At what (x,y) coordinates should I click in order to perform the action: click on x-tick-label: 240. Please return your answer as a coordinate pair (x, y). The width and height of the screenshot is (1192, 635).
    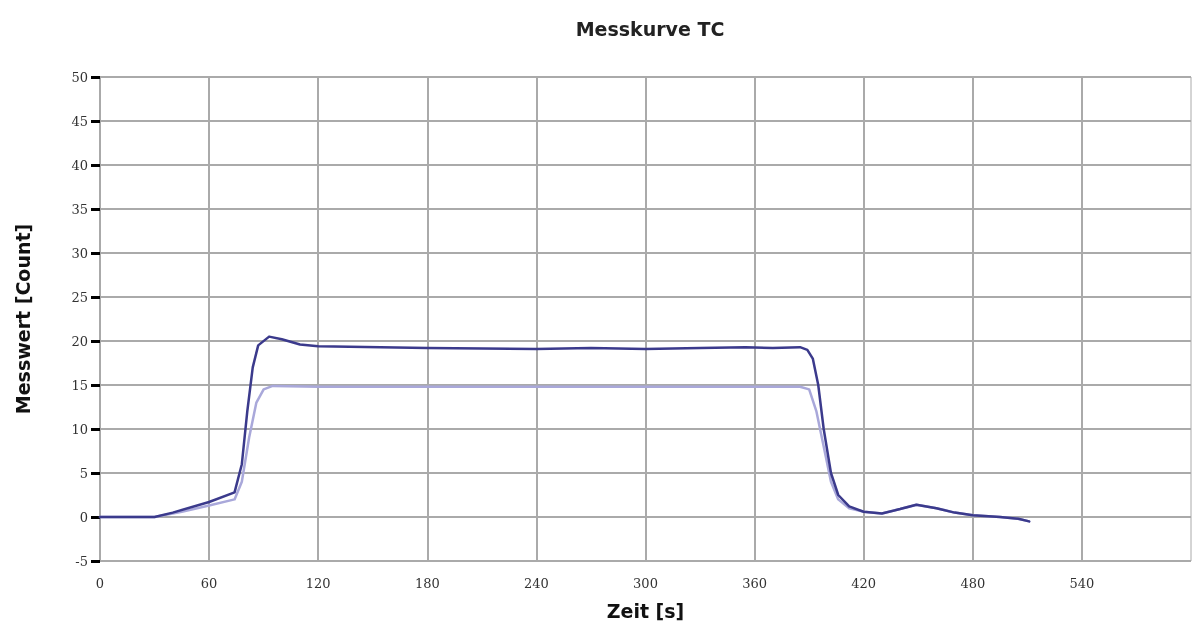
    Looking at the image, I should click on (536, 583).